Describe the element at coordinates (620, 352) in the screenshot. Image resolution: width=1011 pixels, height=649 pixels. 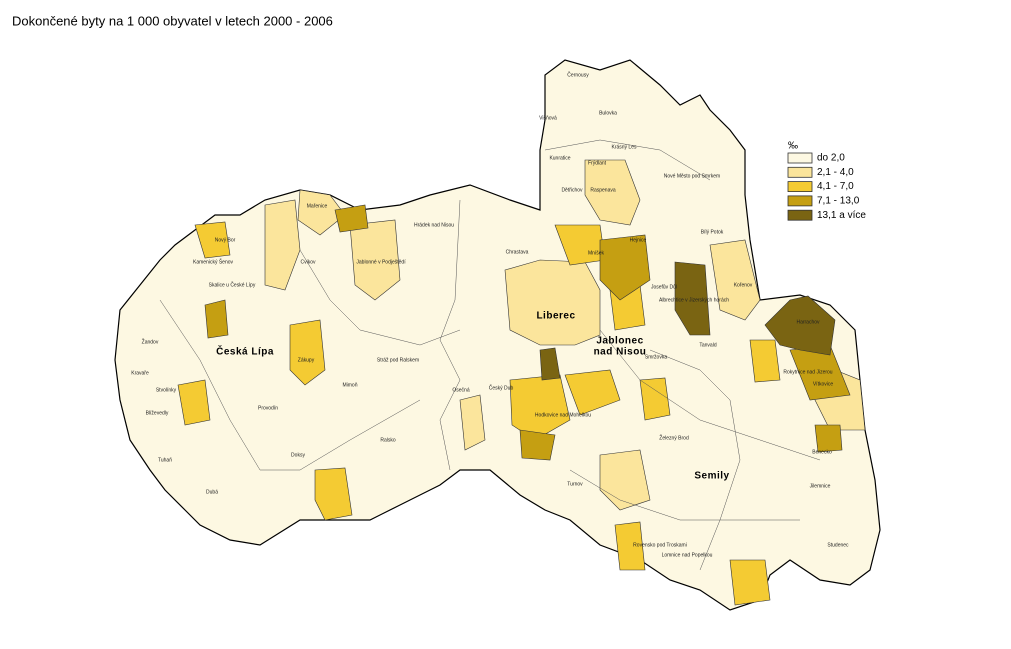
I see `town-label: nad Nisou` at that location.